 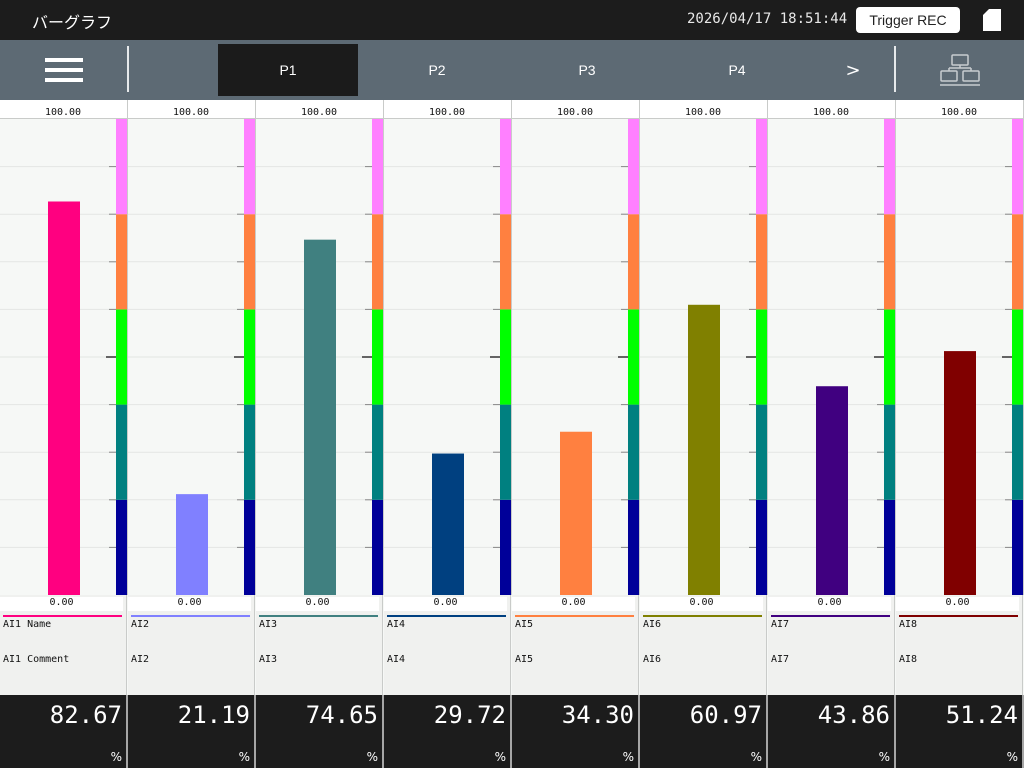 I want to click on channel-info: 0.00 AI3 AI3, so click(x=319, y=645).